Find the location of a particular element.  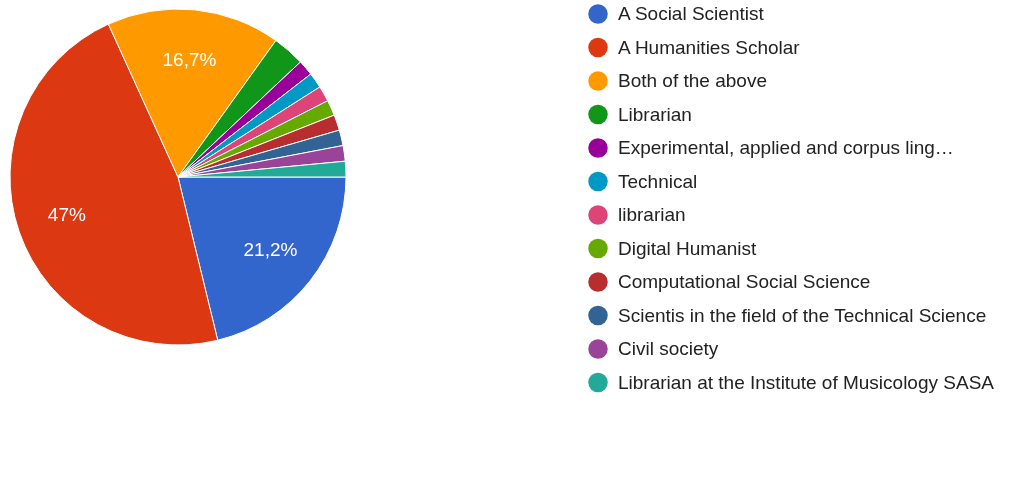

data-label: 21,2% is located at coordinates (270, 249).